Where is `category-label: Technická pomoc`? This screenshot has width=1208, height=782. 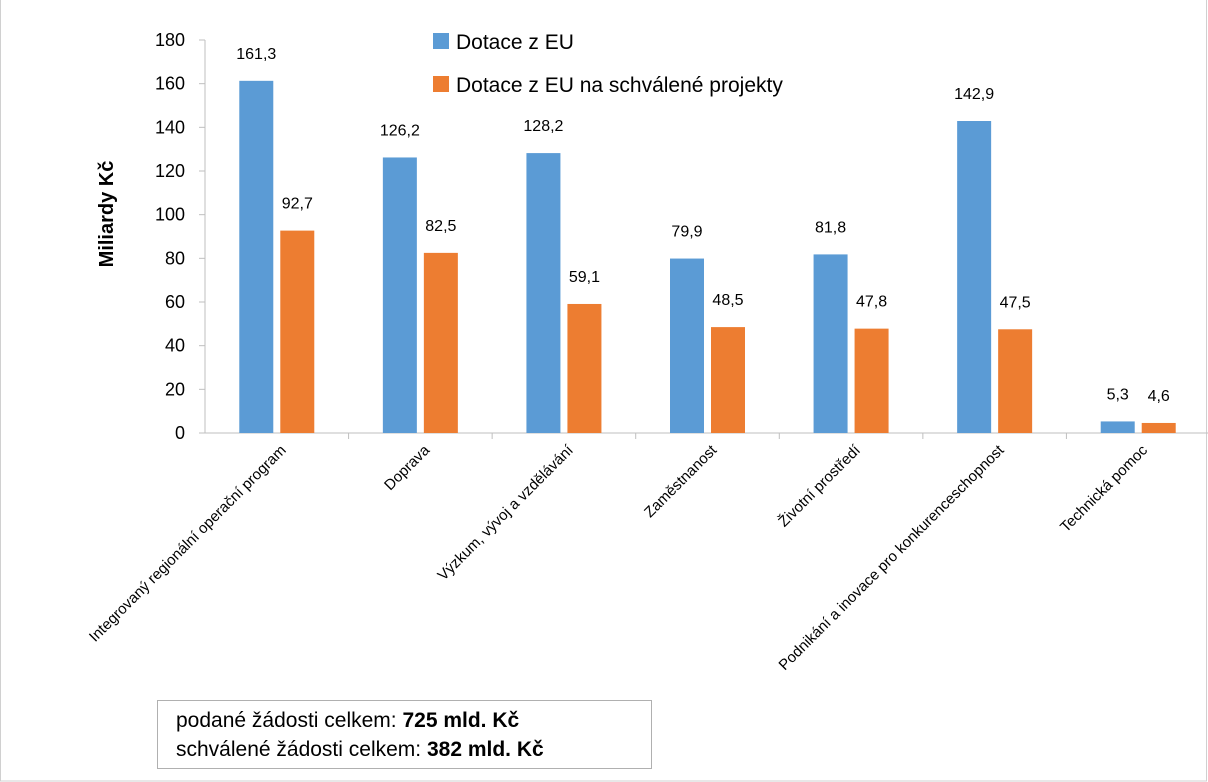 category-label: Technická pomoc is located at coordinates (1104, 488).